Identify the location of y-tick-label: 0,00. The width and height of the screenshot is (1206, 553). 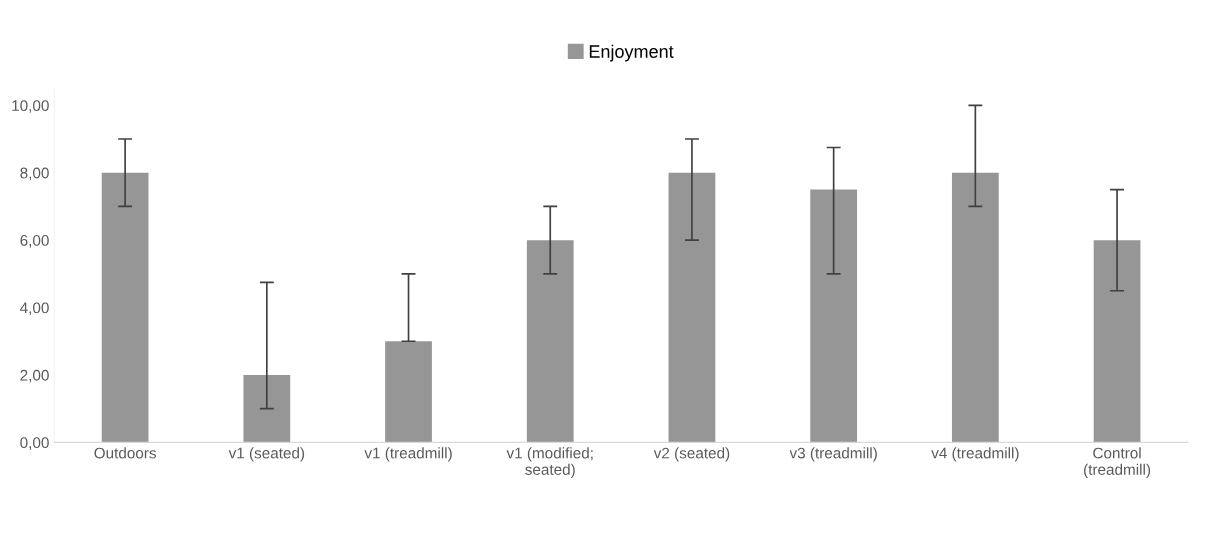
(34, 443).